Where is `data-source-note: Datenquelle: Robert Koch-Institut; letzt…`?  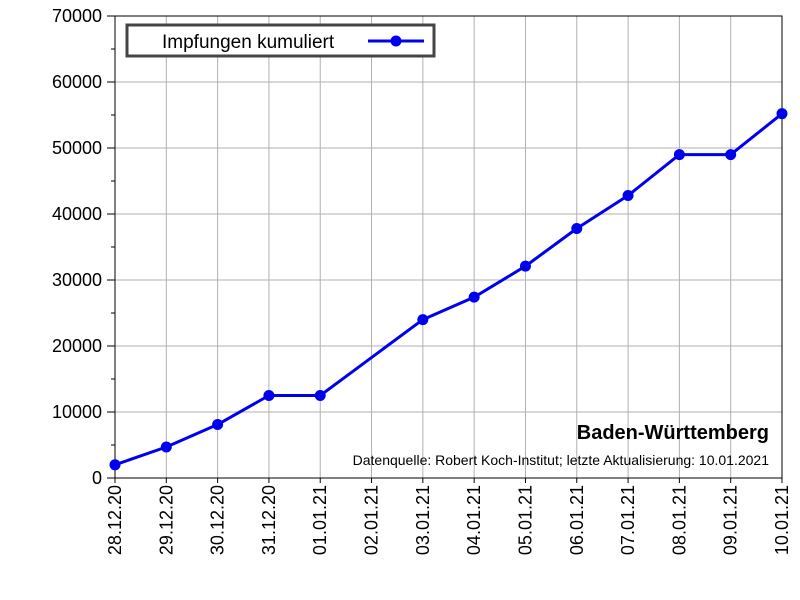 data-source-note: Datenquelle: Robert Koch-Institut; letzt… is located at coordinates (561, 460).